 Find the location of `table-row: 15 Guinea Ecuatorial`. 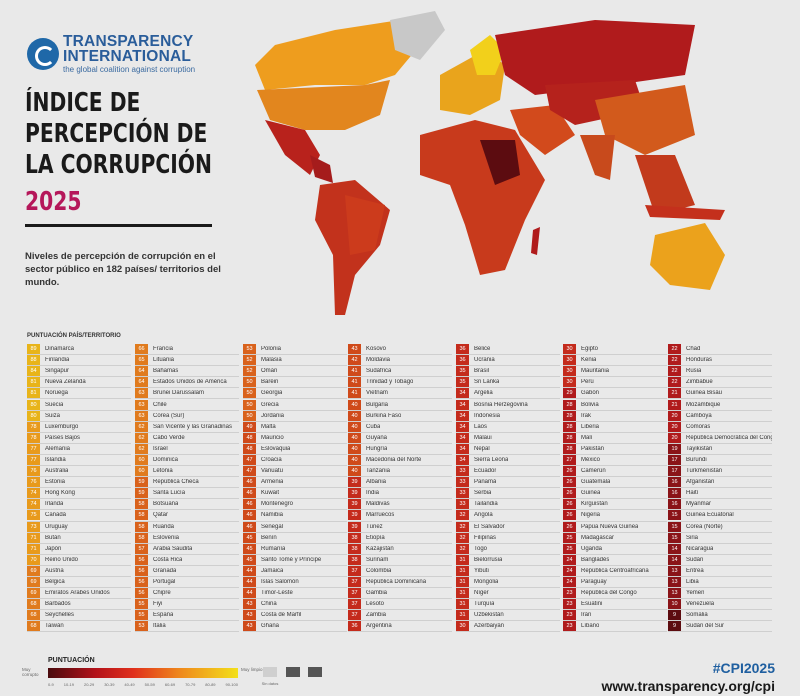

table-row: 15 Guinea Ecuatorial is located at coordinates (720, 516).